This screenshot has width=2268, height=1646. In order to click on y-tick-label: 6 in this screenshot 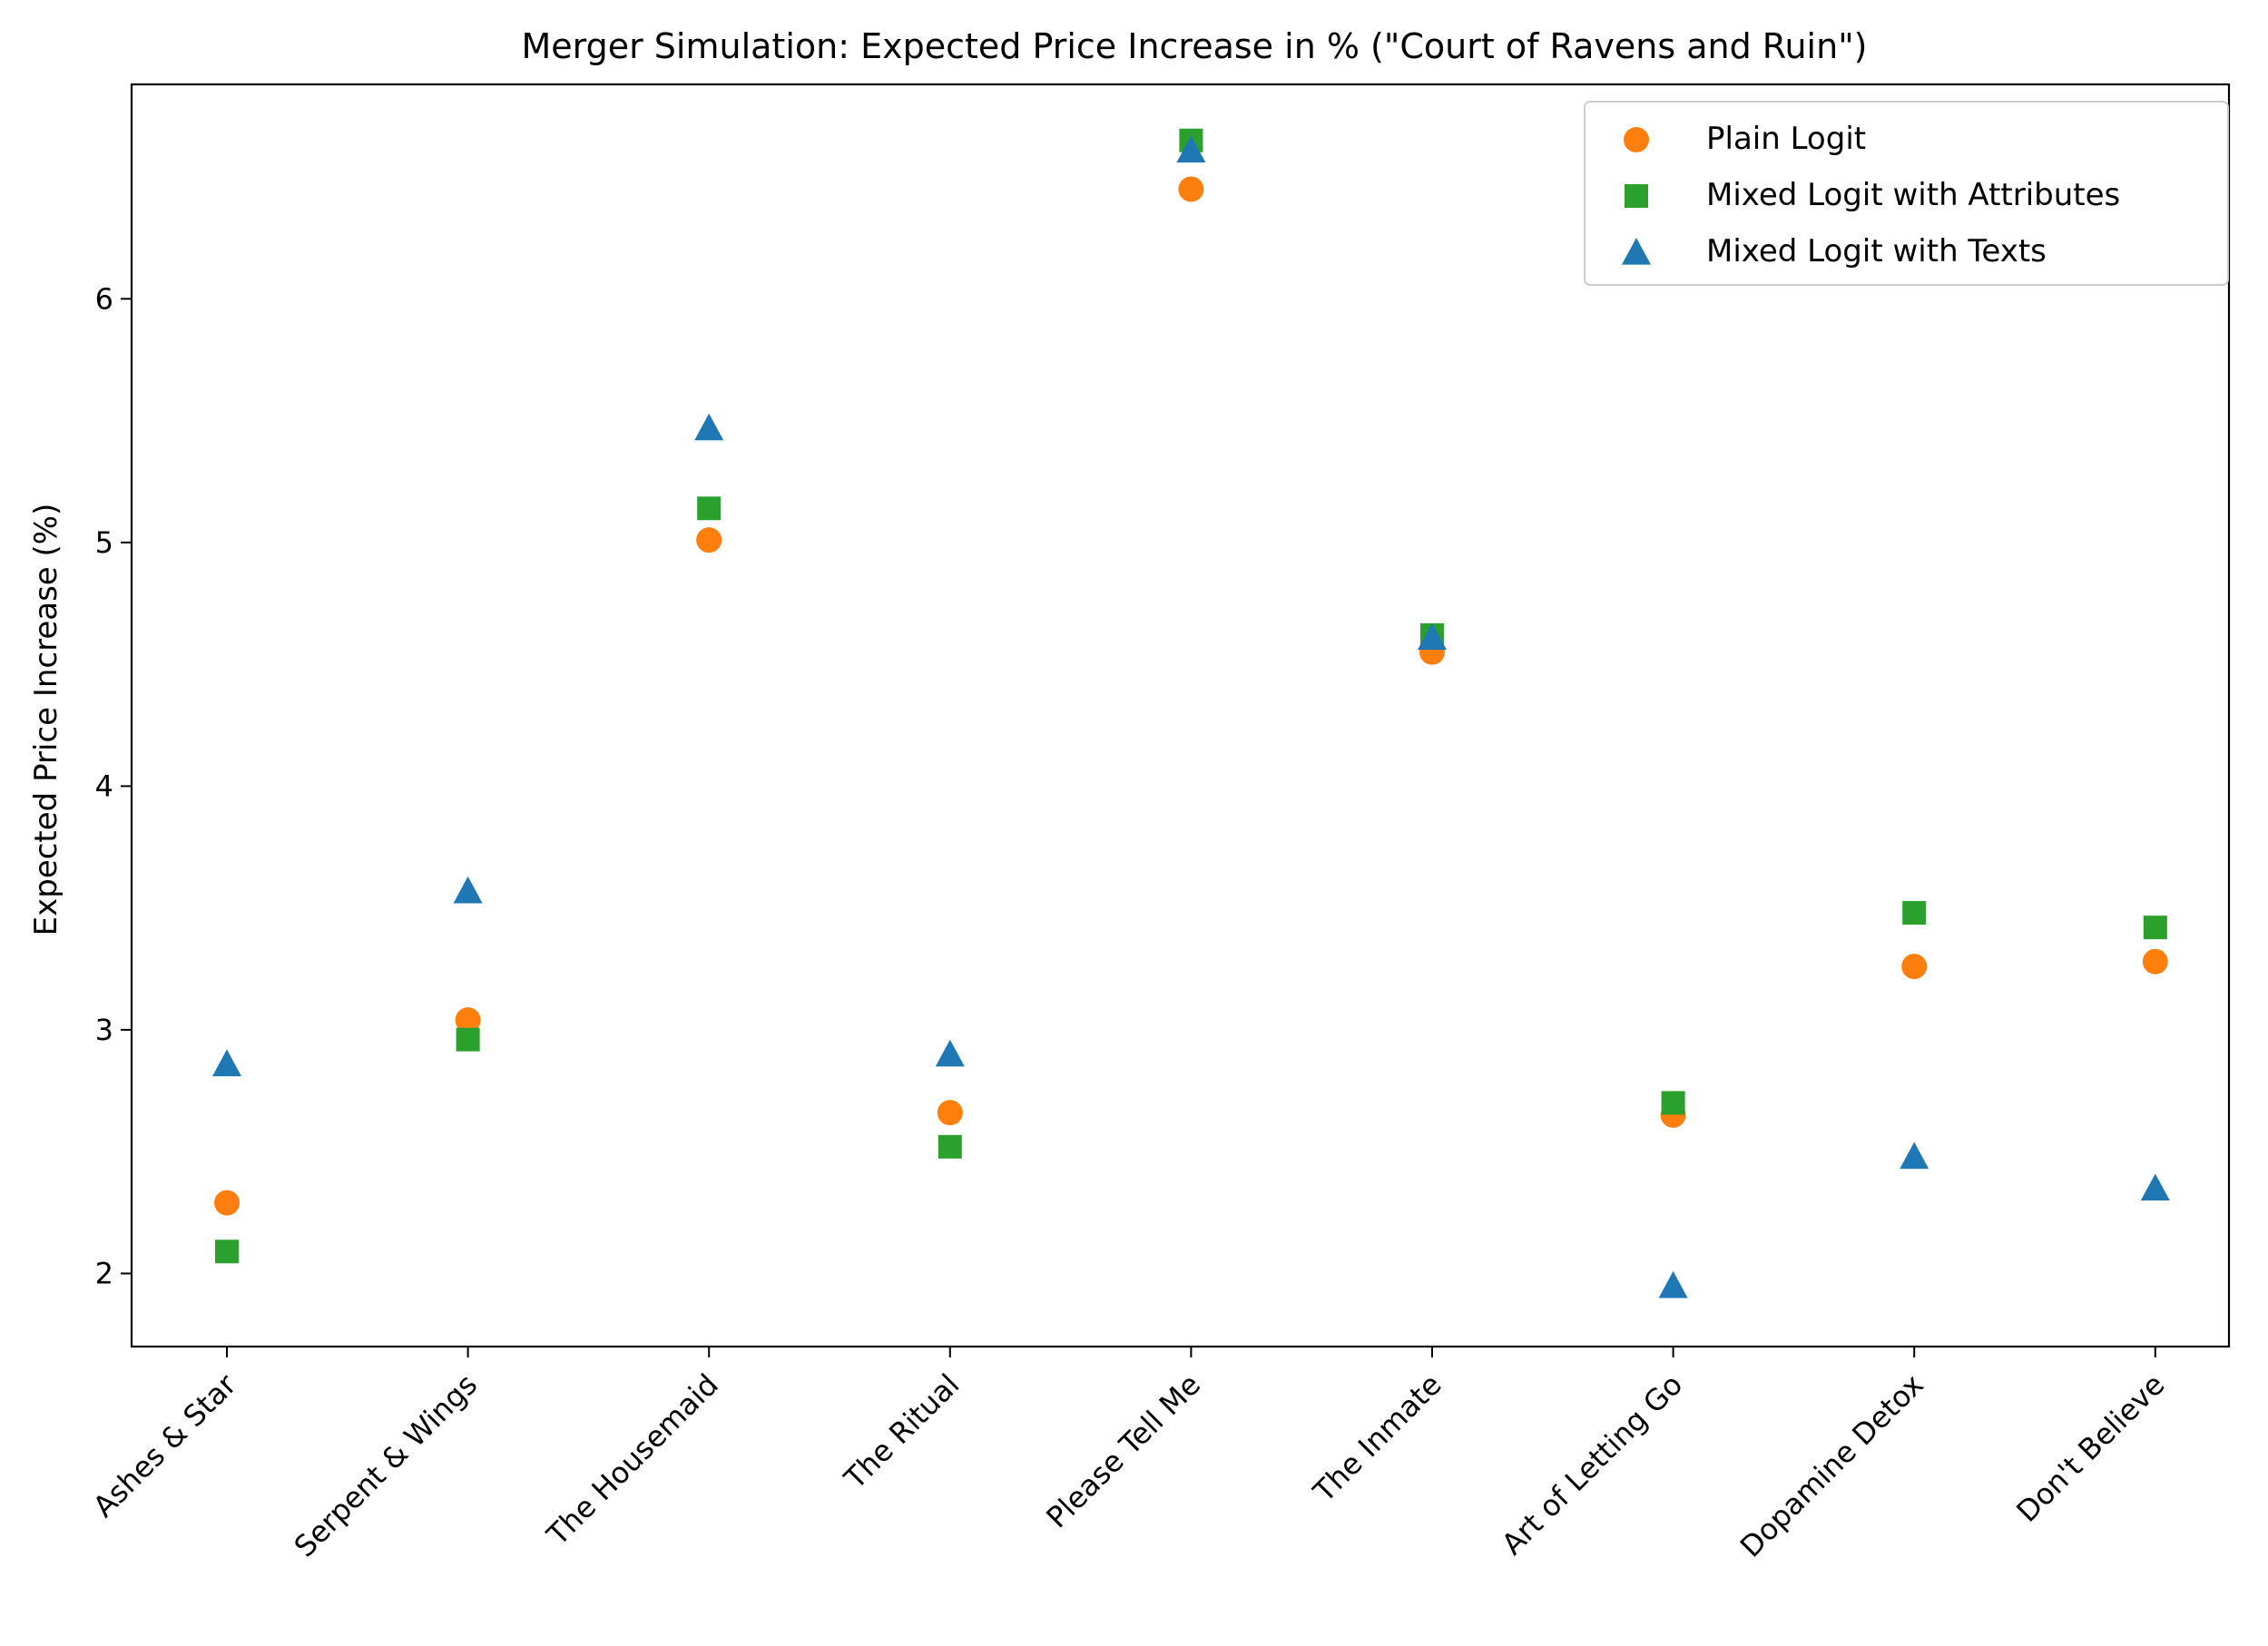, I will do `click(104, 298)`.